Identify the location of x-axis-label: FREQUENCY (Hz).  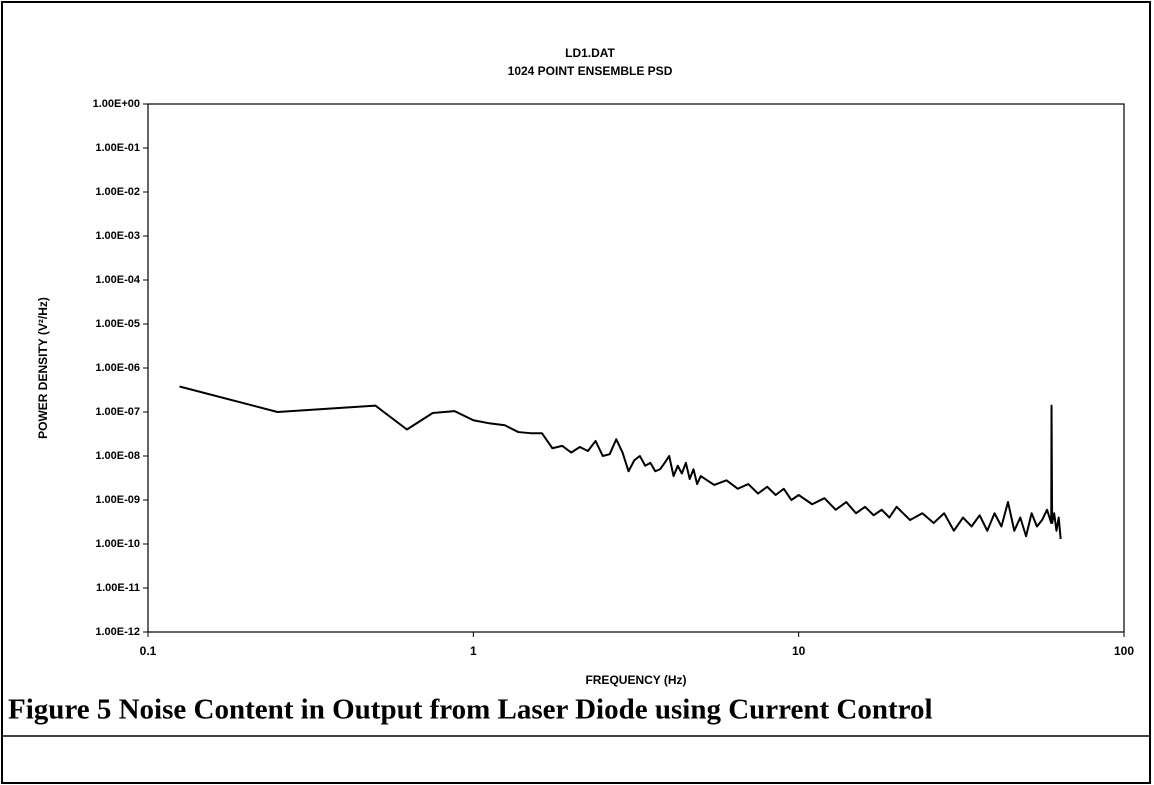
(635, 680).